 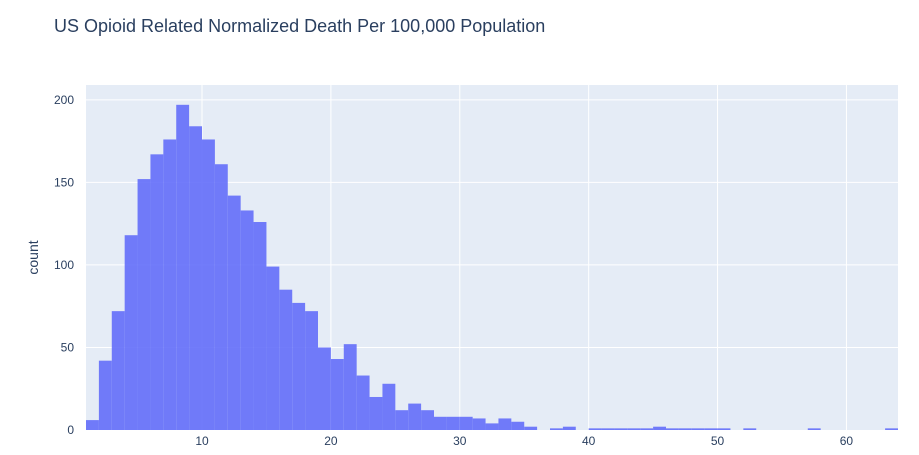 I want to click on y-tick-label: 100, so click(x=64, y=265).